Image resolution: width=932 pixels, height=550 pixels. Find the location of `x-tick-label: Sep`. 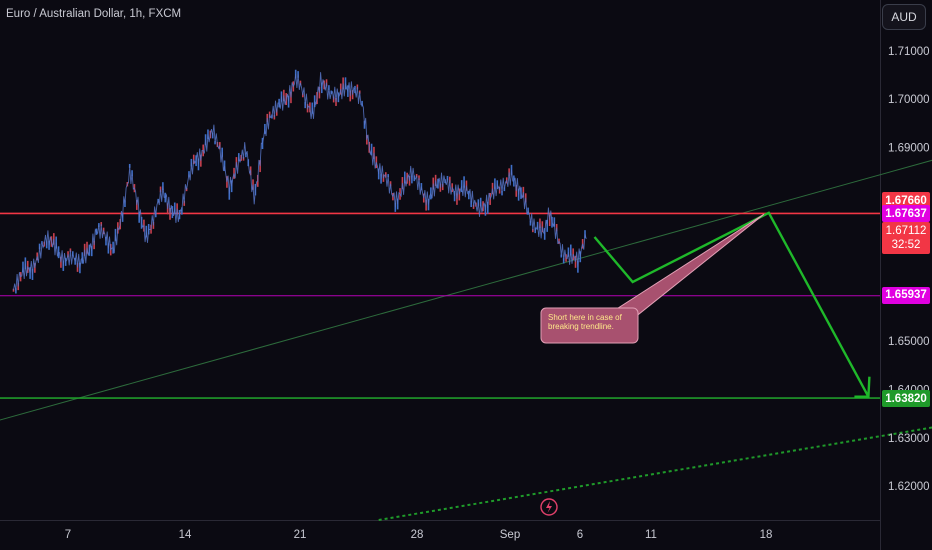

x-tick-label: Sep is located at coordinates (510, 535).